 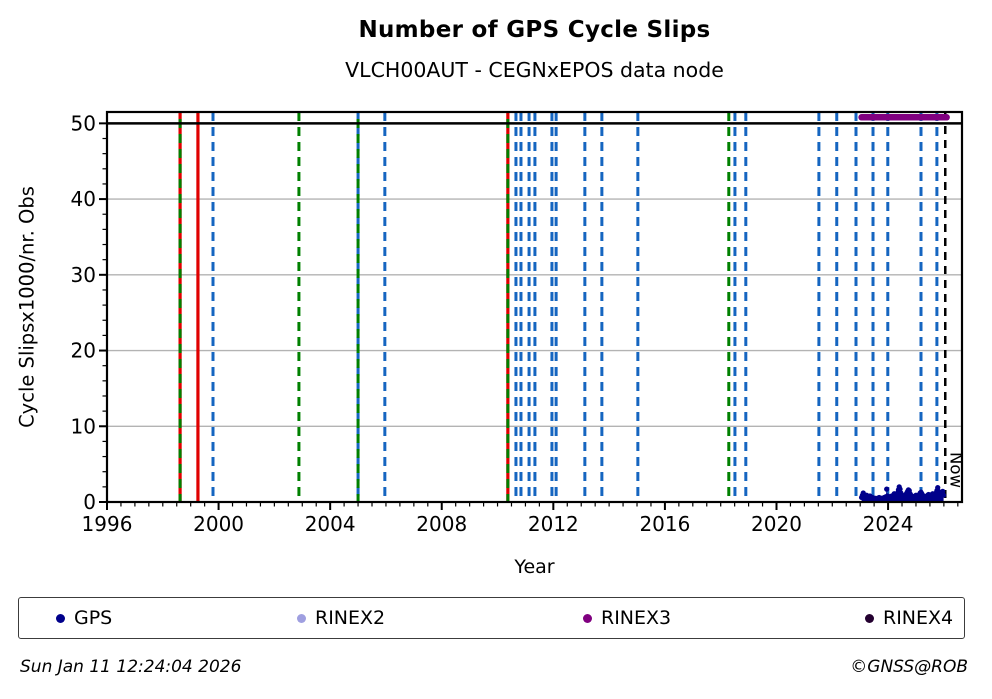 What do you see at coordinates (89, 502) in the screenshot?
I see `y-tick-label: 0` at bounding box center [89, 502].